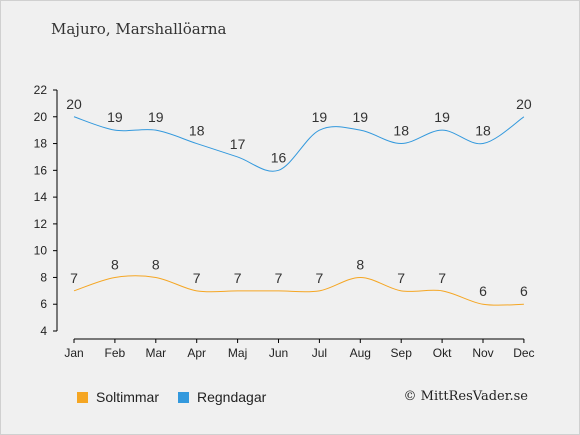 The width and height of the screenshot is (580, 435). I want to click on x-tick-label: Mar, so click(155, 353).